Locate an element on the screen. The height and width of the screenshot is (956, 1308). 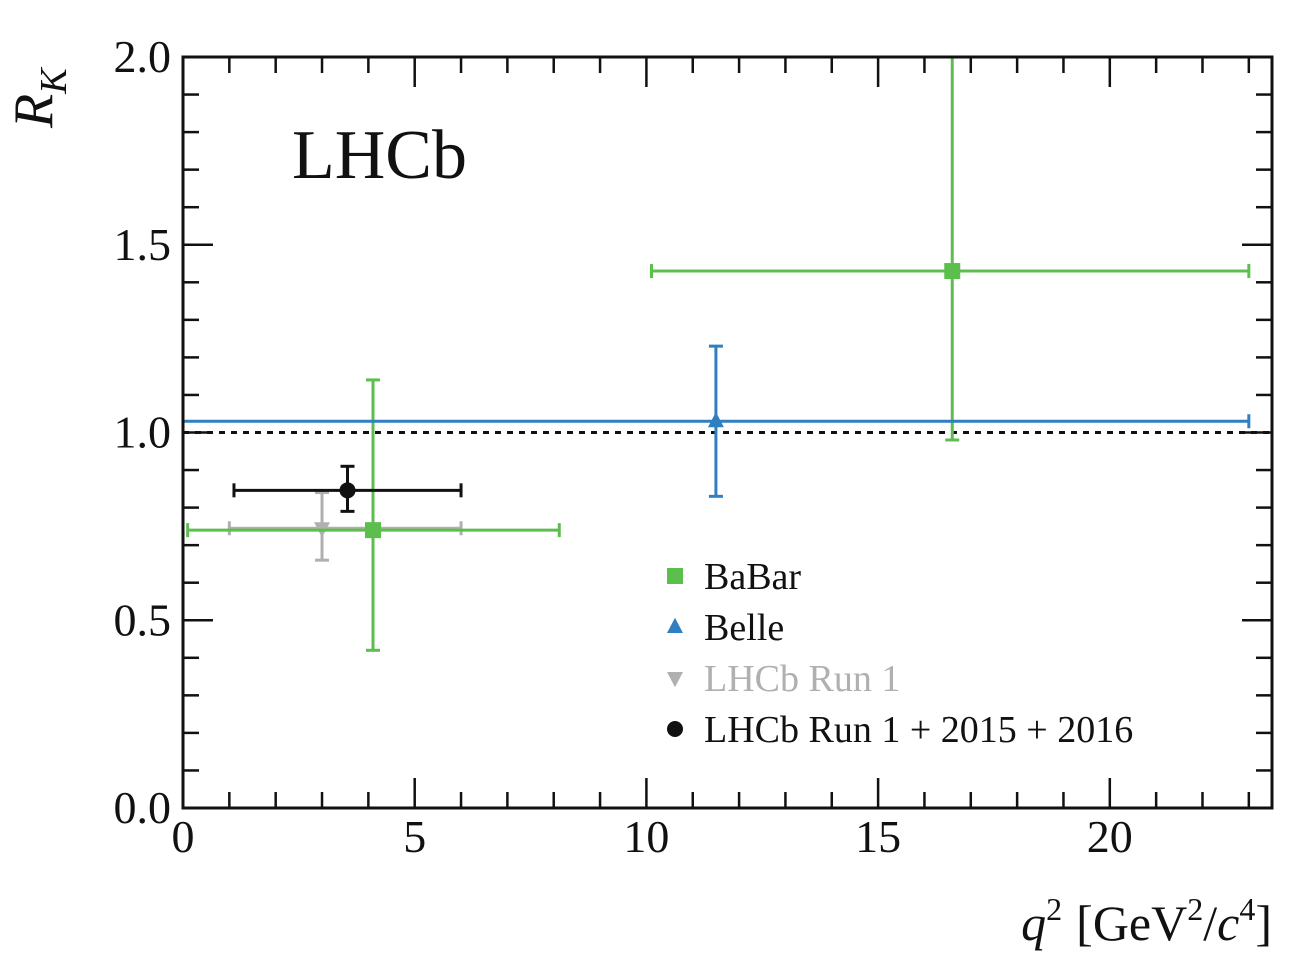
y-axis-title-sub: K is located at coordinates (54, 81).